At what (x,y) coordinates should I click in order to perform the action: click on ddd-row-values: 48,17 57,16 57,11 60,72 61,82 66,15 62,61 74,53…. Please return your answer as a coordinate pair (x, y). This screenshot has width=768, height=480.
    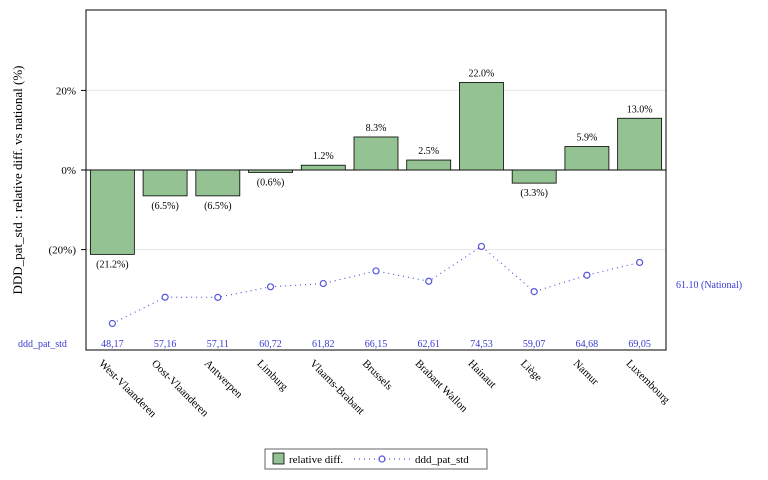
    Looking at the image, I should click on (376, 344).